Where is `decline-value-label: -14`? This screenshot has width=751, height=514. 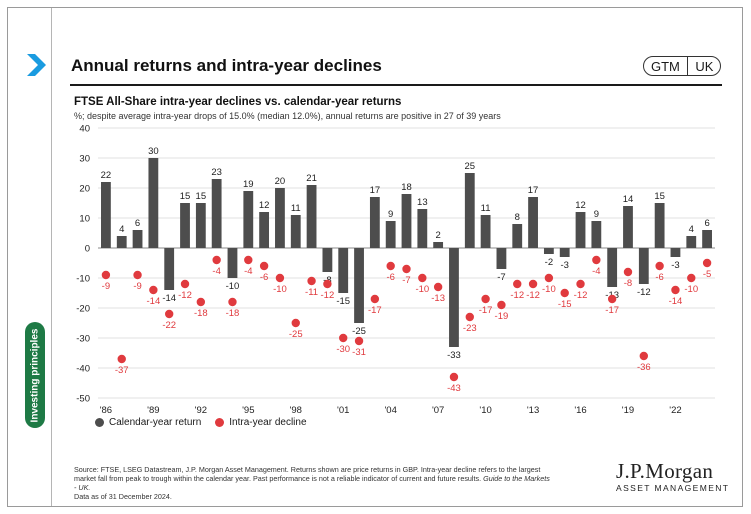
decline-value-label: -14 is located at coordinates (154, 301).